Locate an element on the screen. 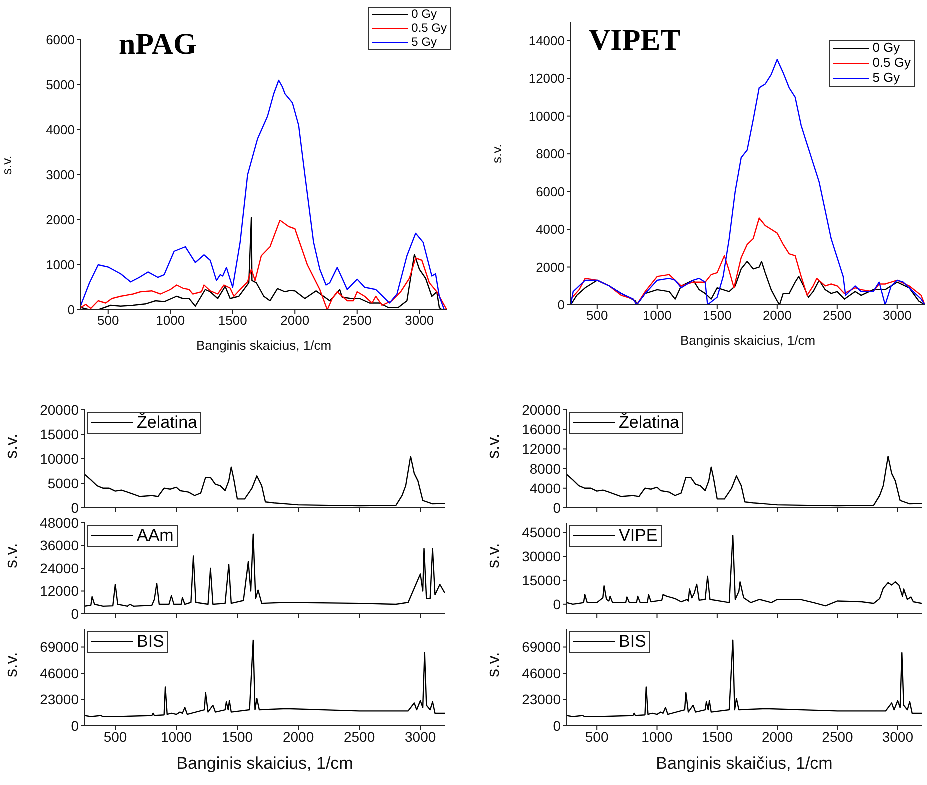  legend-label: AAm is located at coordinates (155, 536).